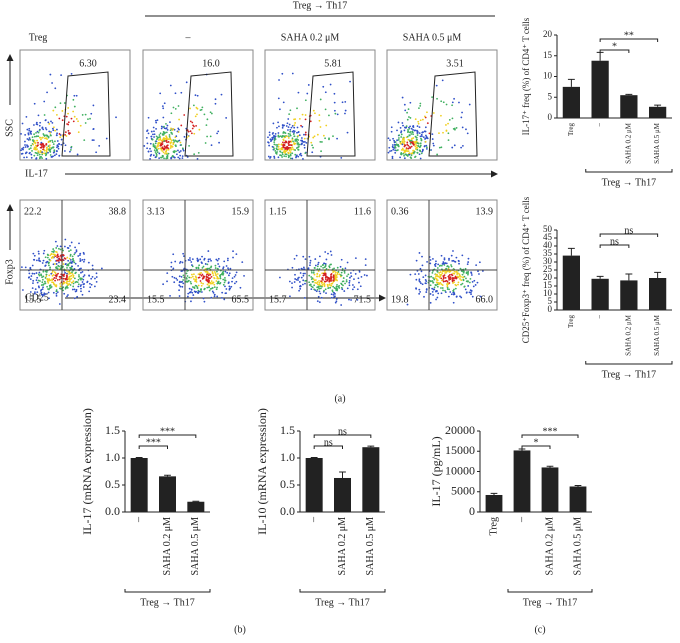 This screenshot has height=643, width=680. I want to click on y-tick-label: 0, so click(550, 309).